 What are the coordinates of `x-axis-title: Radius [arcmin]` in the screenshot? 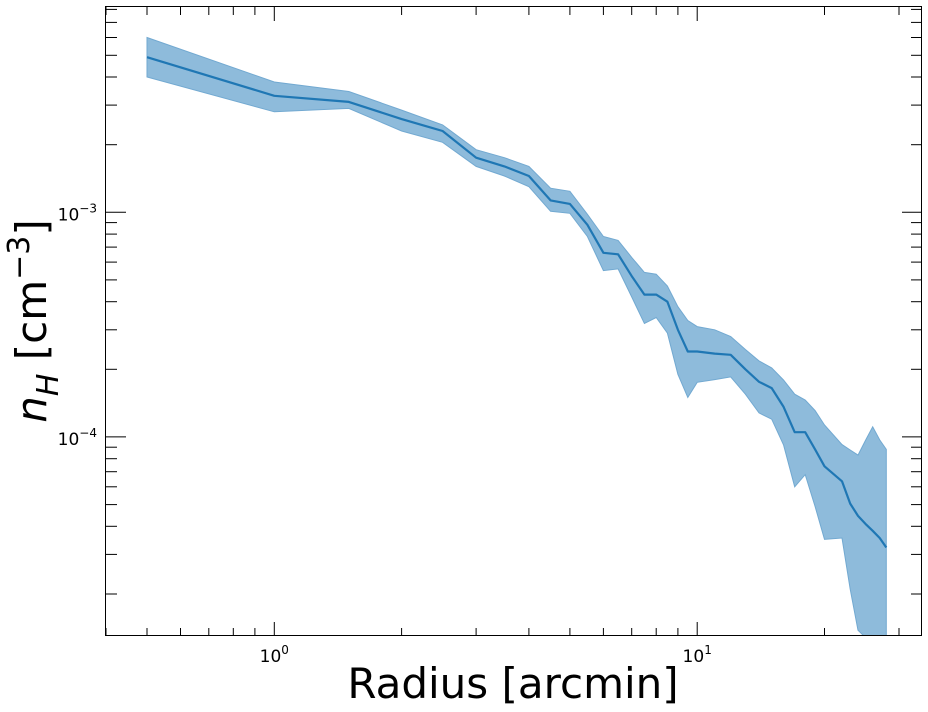 It's located at (512, 683).